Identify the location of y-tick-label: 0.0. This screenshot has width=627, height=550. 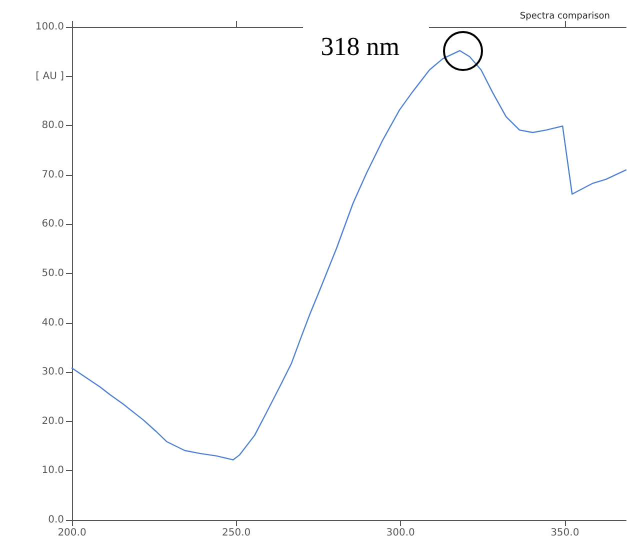
(56, 520).